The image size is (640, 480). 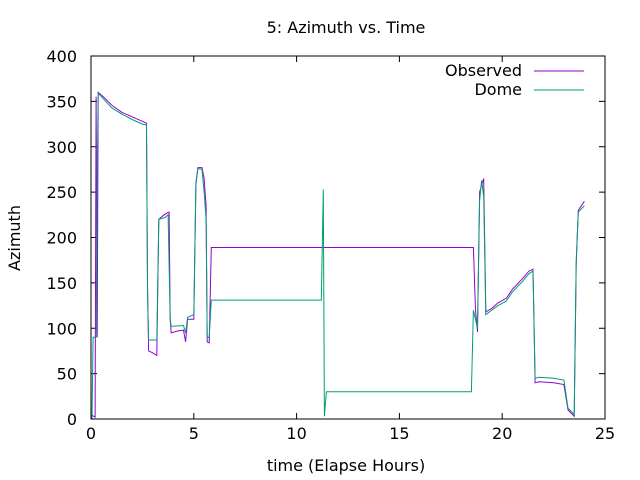 What do you see at coordinates (194, 433) in the screenshot?
I see `x-tick-label: 5` at bounding box center [194, 433].